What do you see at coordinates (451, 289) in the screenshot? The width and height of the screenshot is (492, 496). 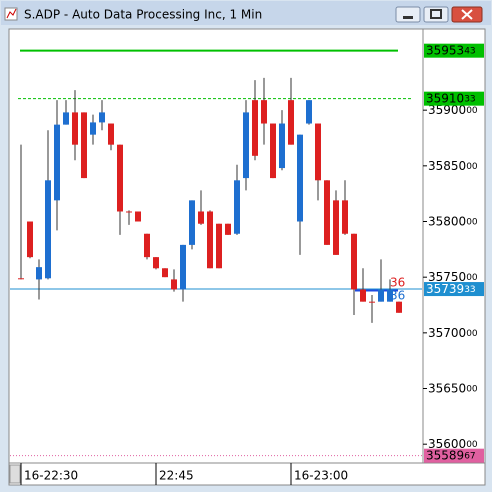 I see `level-tag-label: 3573933` at bounding box center [451, 289].